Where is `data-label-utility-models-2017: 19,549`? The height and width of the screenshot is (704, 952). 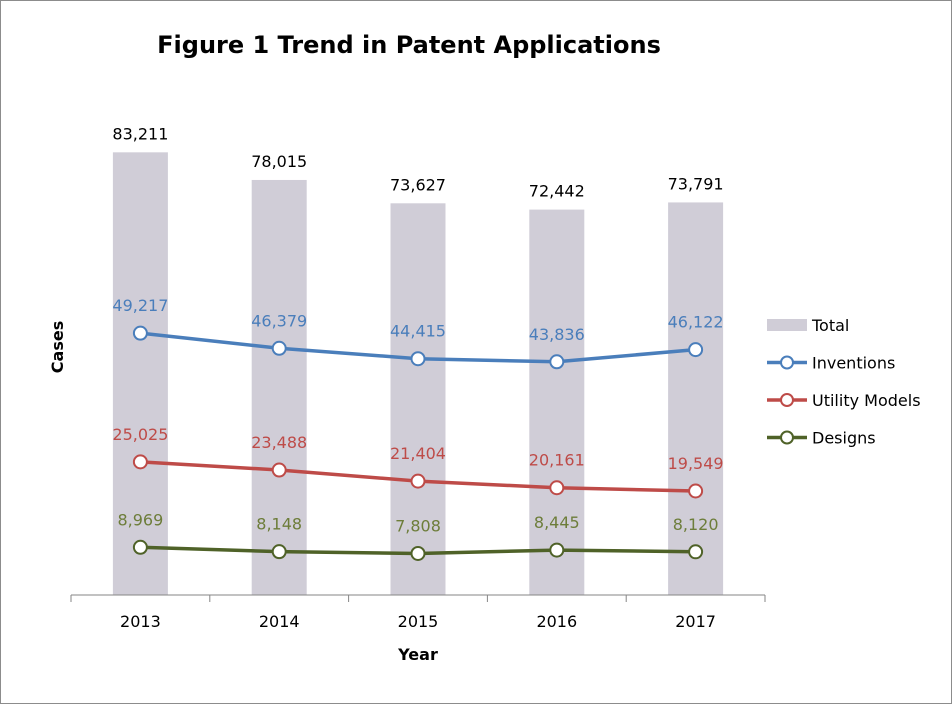 data-label-utility-models-2017: 19,549 is located at coordinates (696, 463).